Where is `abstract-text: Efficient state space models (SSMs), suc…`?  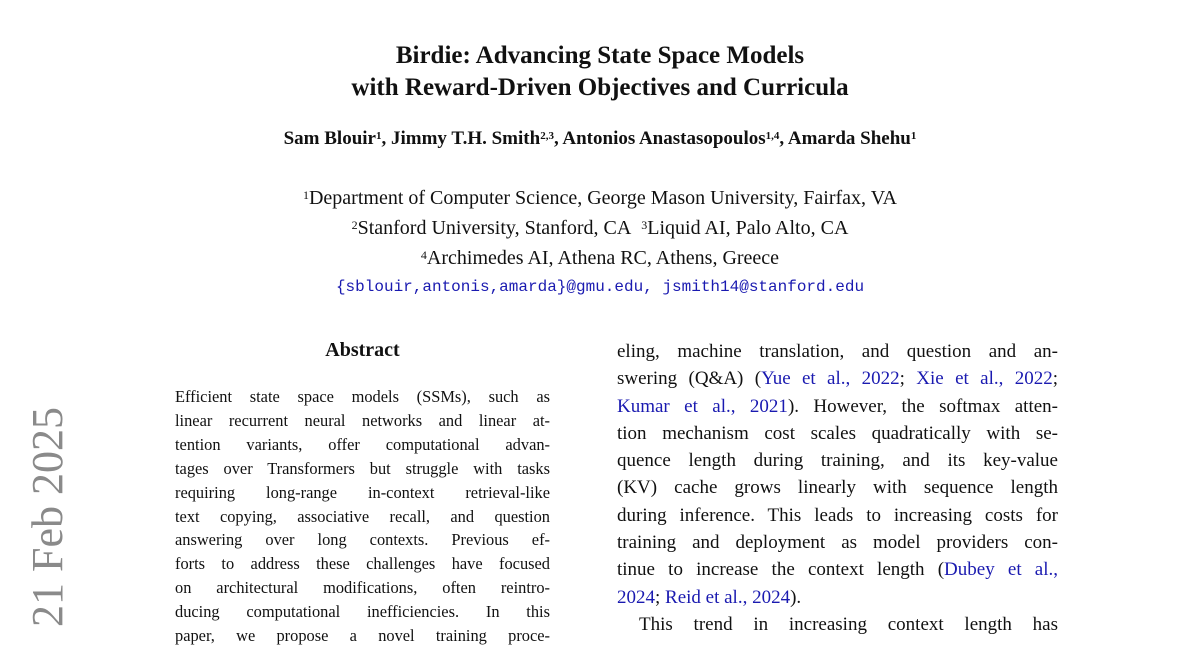
abstract-text: Efficient state space models (SSMs), suc… is located at coordinates (362, 516).